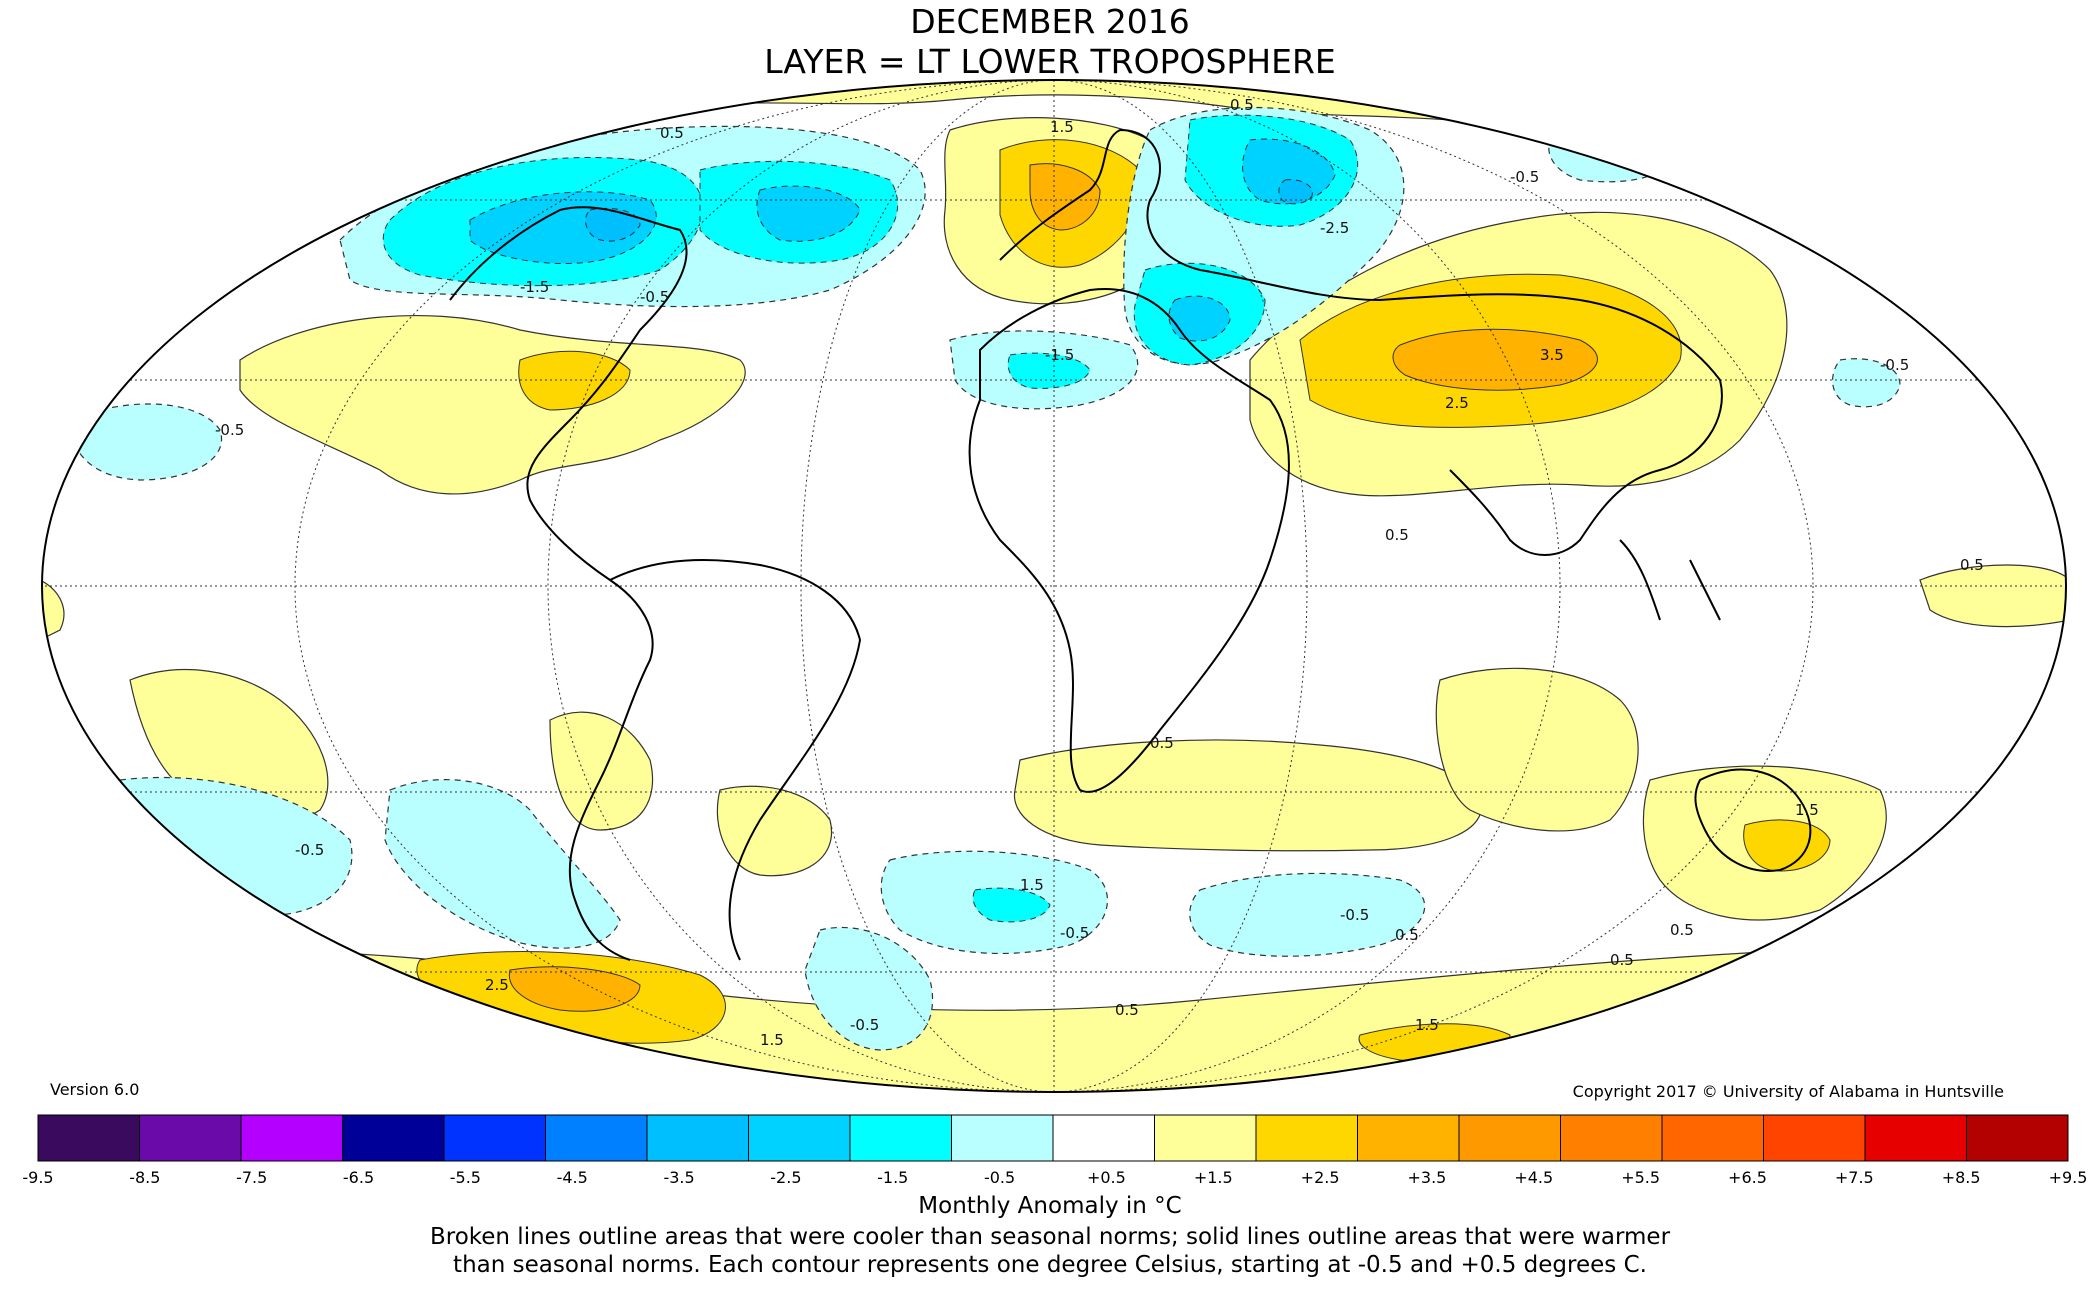 The width and height of the screenshot is (2100, 1300). I want to click on unit-label: Monthly Anomaly in °C, so click(1050, 1206).